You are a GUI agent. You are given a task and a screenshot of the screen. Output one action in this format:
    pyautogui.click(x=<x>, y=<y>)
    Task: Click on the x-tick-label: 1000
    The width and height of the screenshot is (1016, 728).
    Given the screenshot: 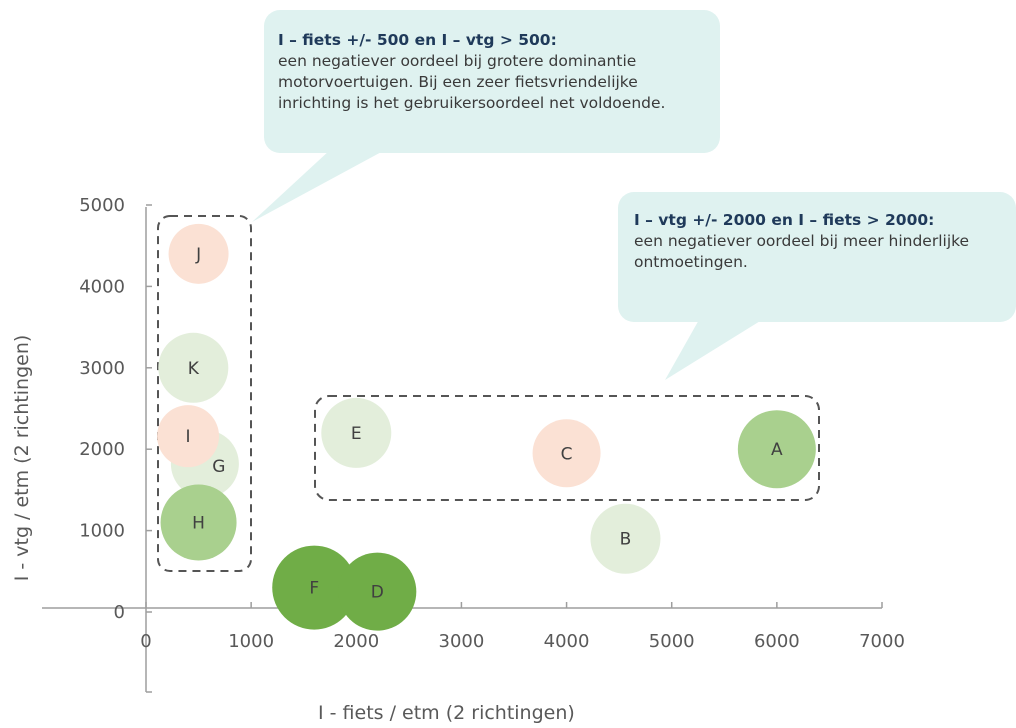 What is the action you would take?
    pyautogui.click(x=251, y=641)
    